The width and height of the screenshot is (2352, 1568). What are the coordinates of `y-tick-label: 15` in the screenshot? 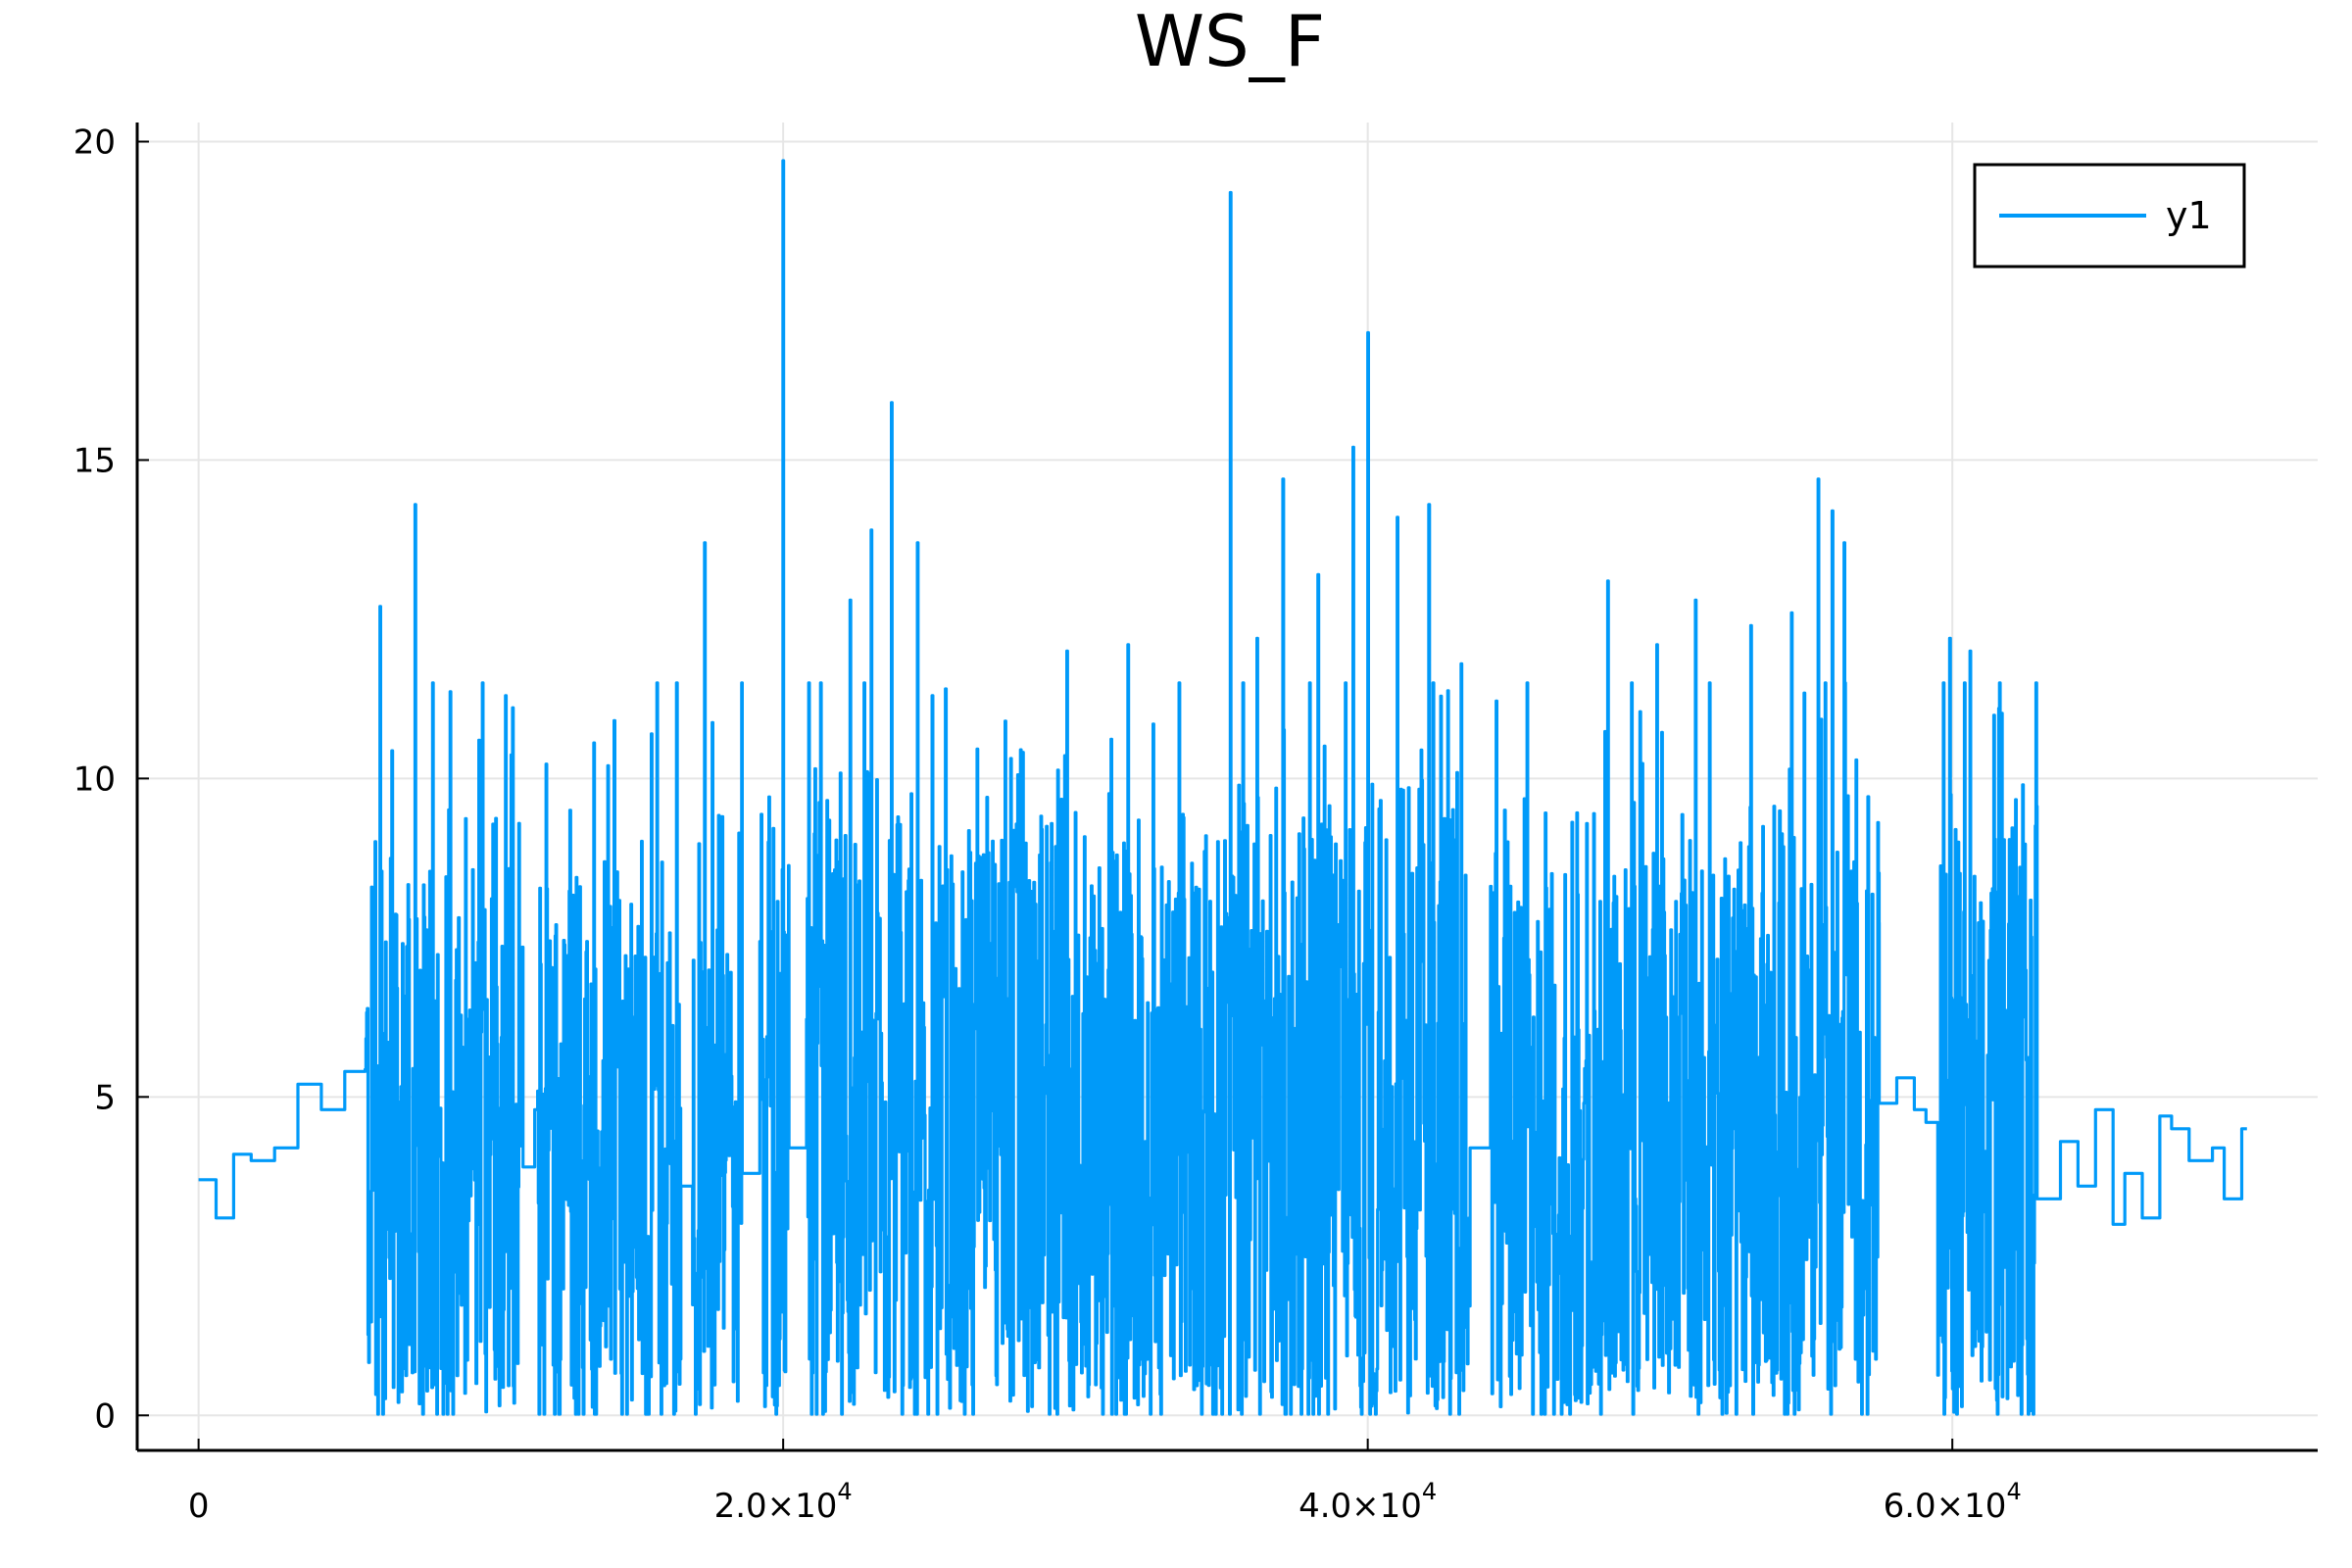 It's located at (95, 460).